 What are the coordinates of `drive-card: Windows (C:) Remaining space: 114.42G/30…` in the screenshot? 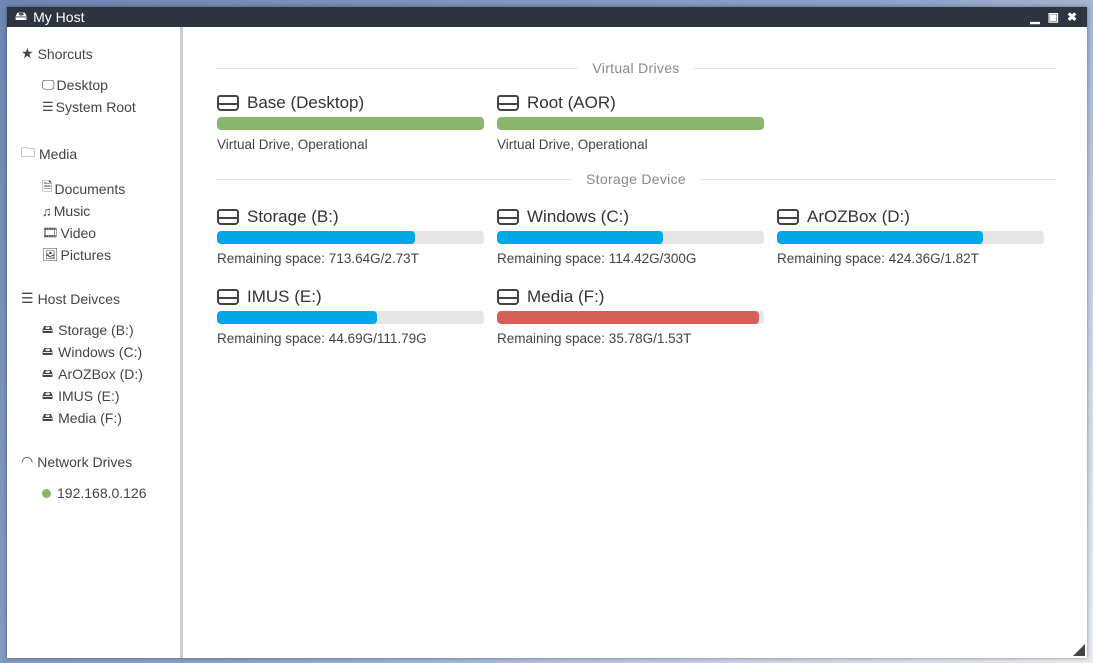 It's located at (630, 236).